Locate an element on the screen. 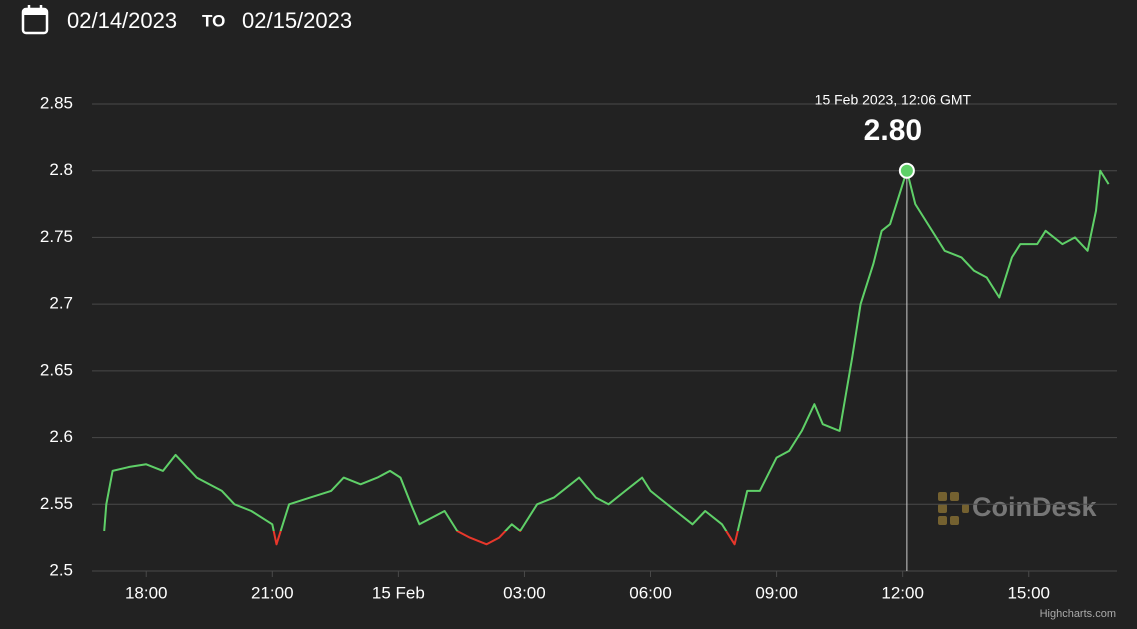  y-tick-label: 2.85 is located at coordinates (56, 102).